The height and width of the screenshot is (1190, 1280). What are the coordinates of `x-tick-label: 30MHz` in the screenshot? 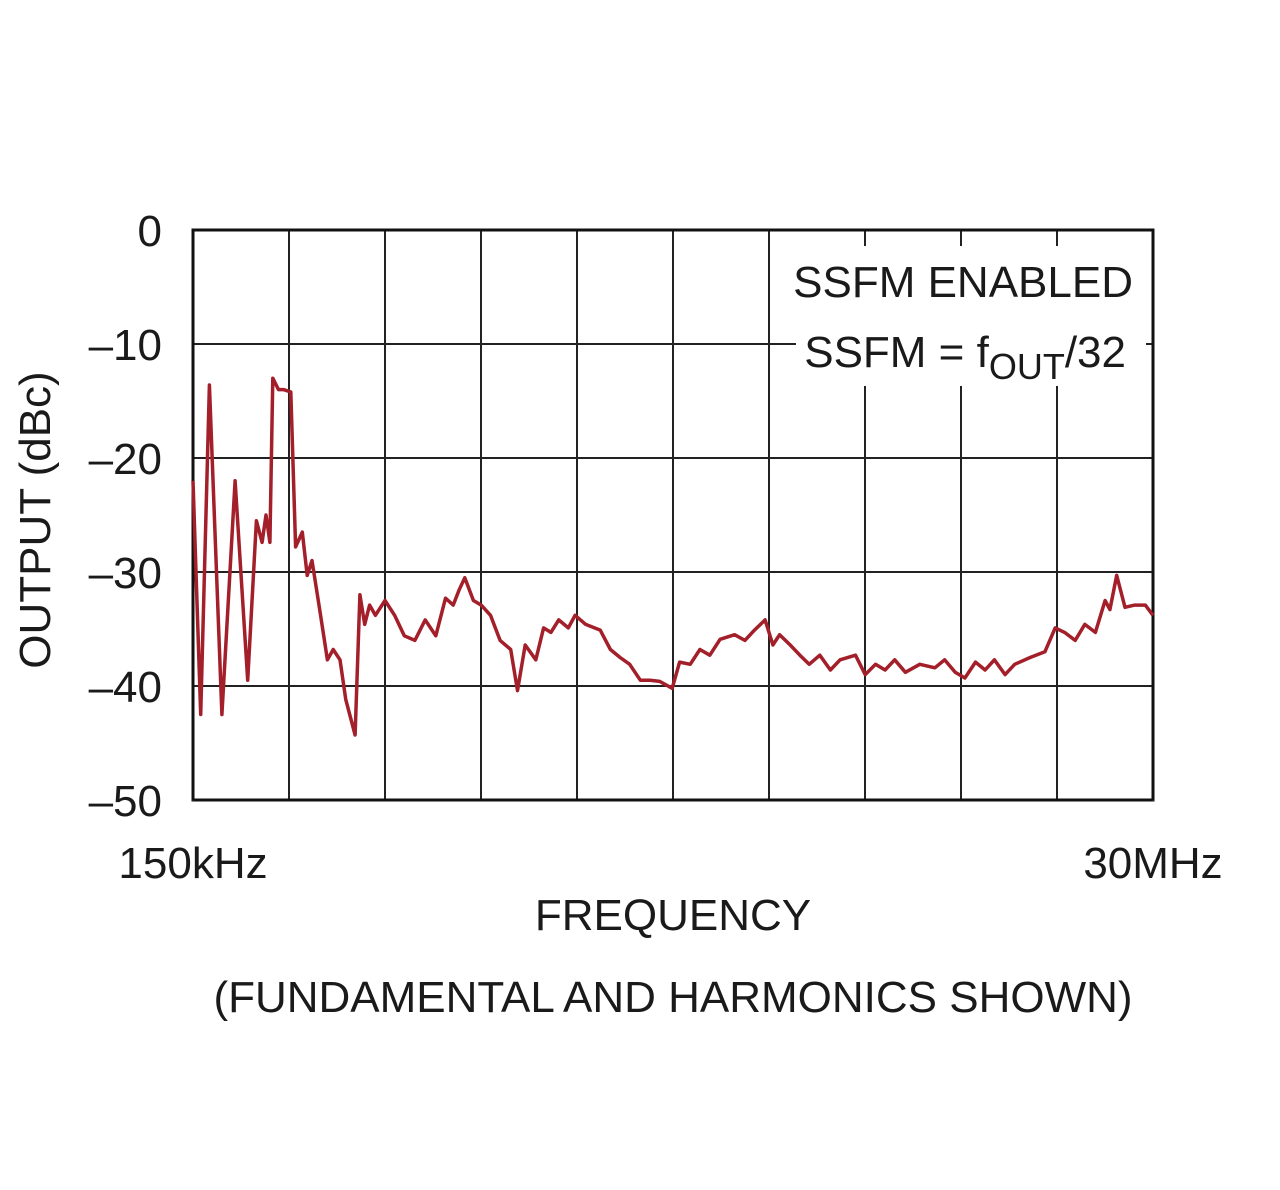 It's located at (1152, 863).